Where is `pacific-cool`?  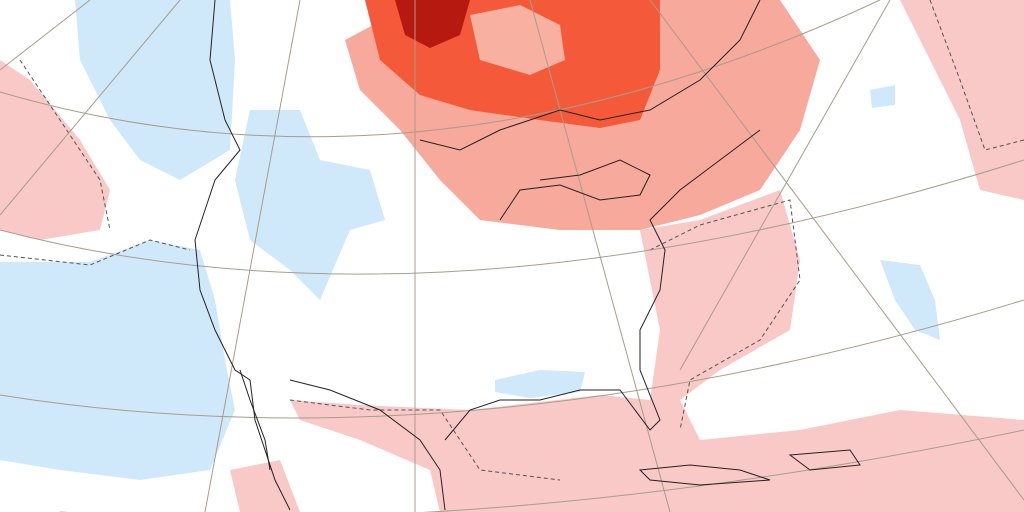 pacific-cool is located at coordinates (117, 360).